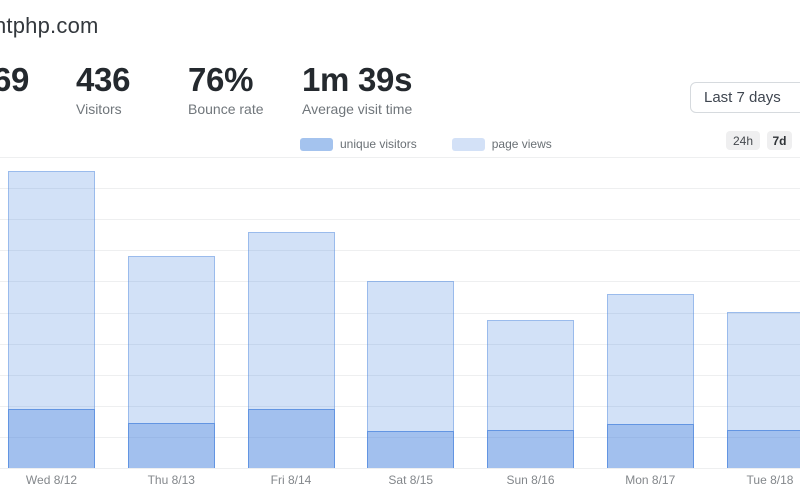  Describe the element at coordinates (49, 25) in the screenshot. I see `site-title: ntphp.com` at that location.